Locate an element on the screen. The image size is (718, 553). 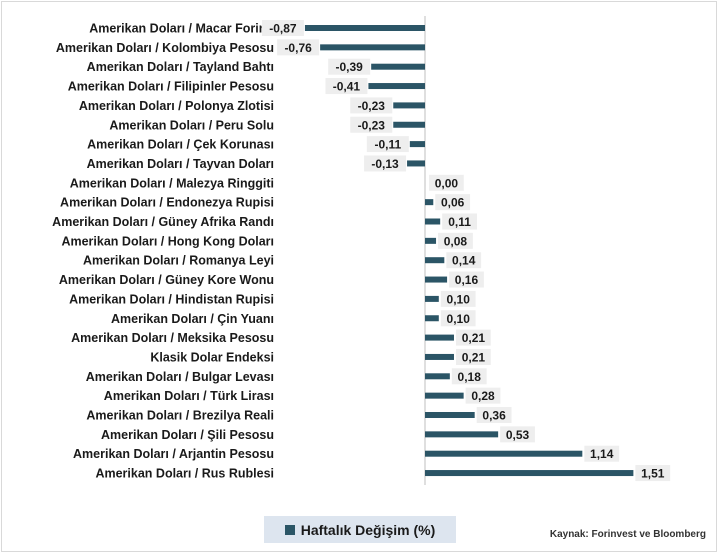
value-label: -0,41 is located at coordinates (347, 87).